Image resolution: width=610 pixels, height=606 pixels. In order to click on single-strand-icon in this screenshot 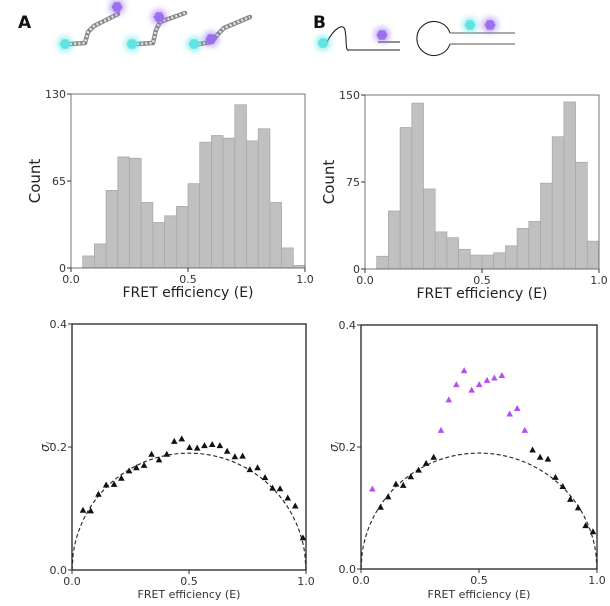, I will do `click(363, 38)`.